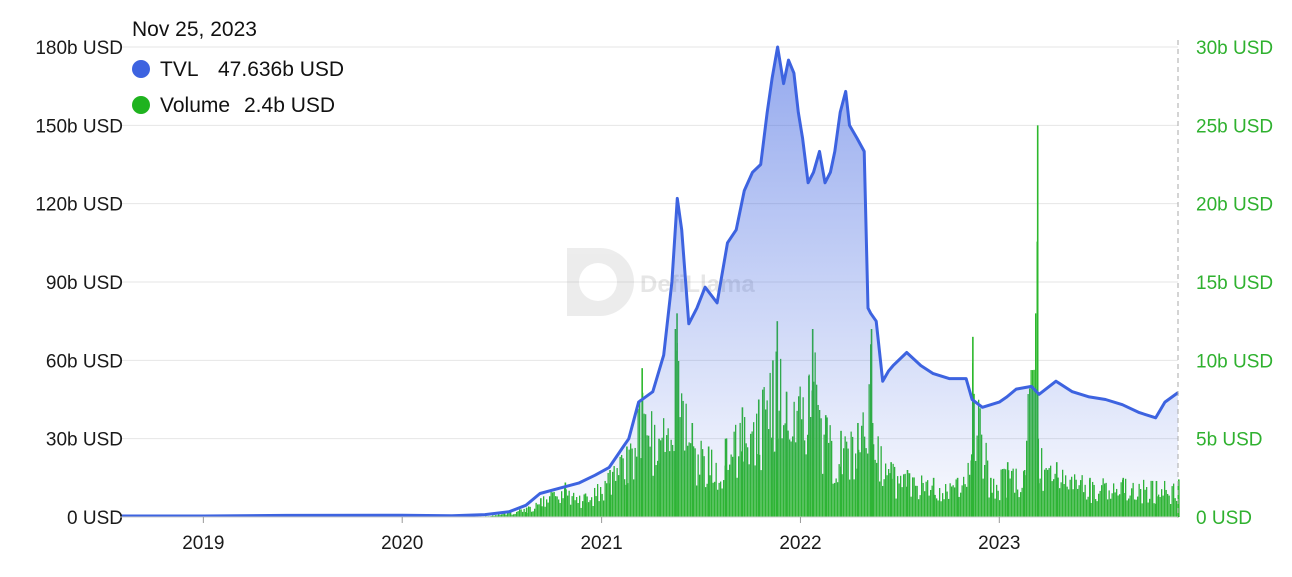 Image resolution: width=1292 pixels, height=577 pixels. I want to click on left-axis-tick-label: 90b USD, so click(84, 283).